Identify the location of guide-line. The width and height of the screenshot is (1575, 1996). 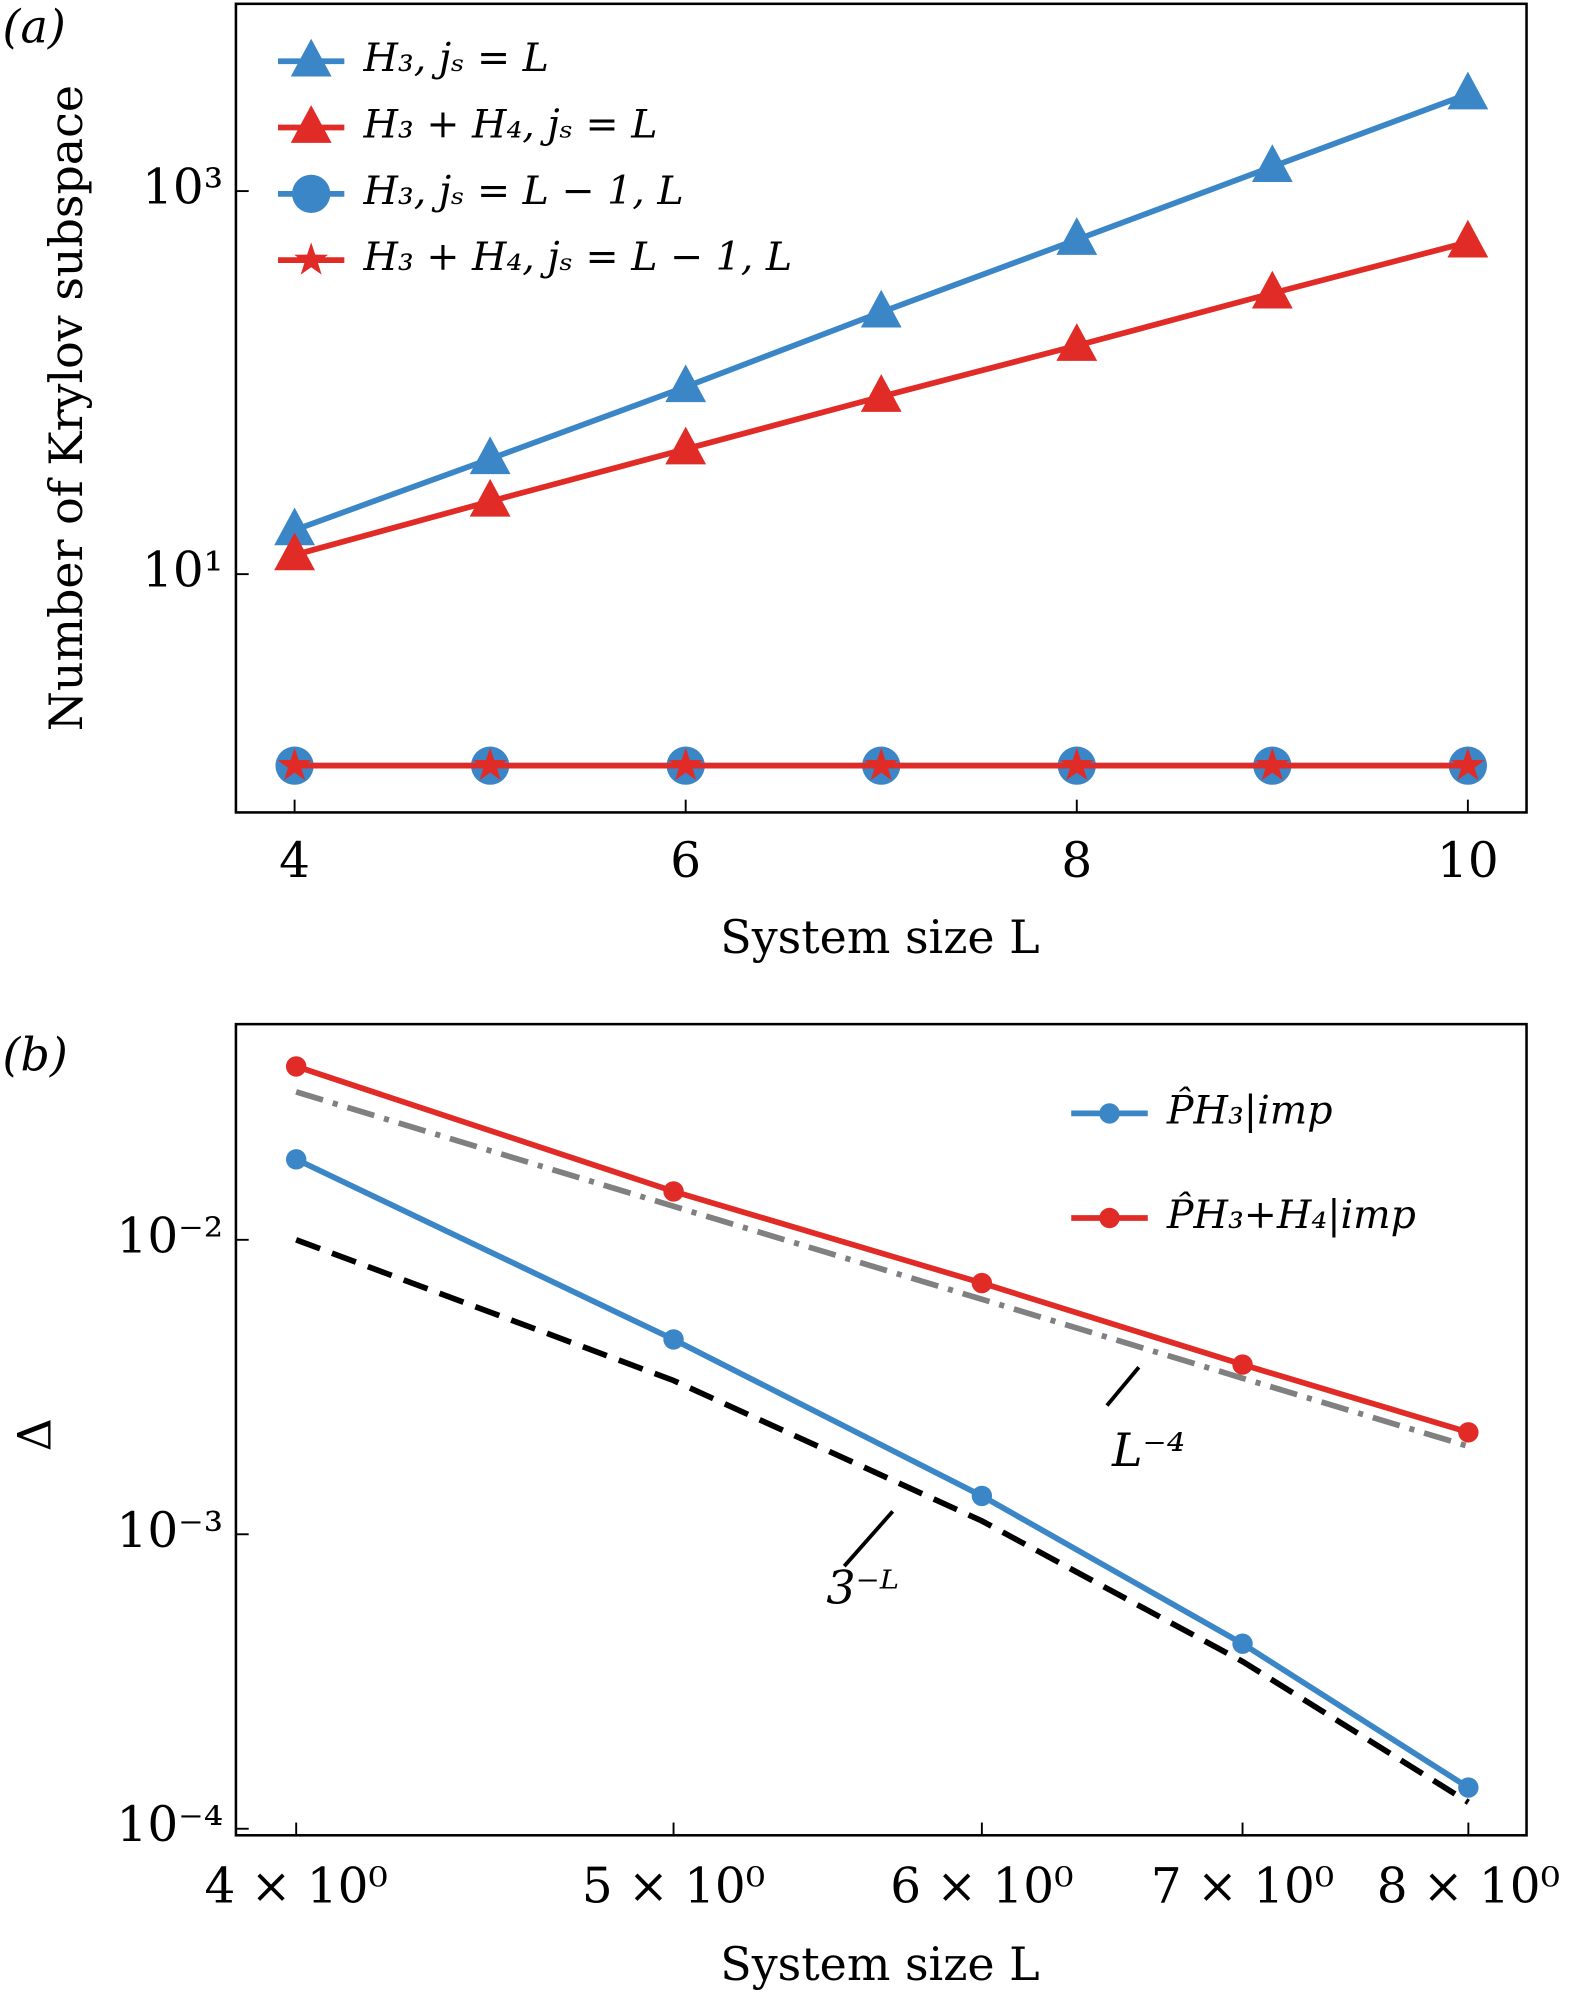
(882, 1269).